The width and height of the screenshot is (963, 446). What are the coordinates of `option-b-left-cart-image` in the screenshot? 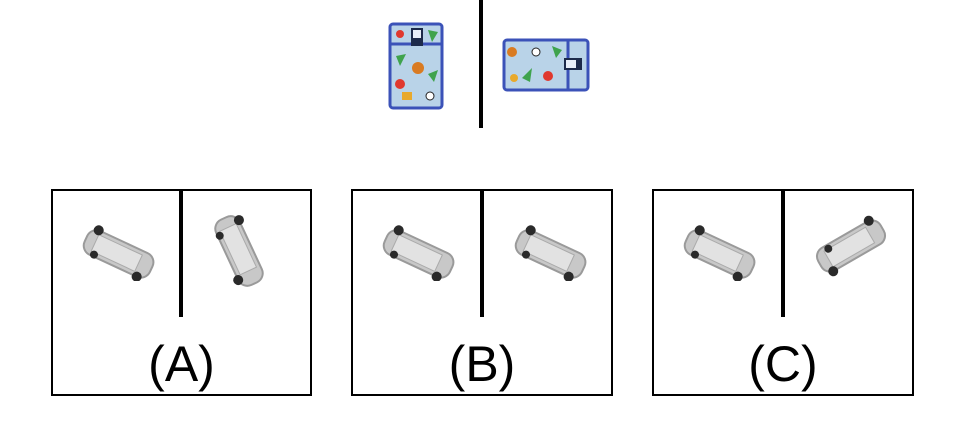 It's located at (419, 253).